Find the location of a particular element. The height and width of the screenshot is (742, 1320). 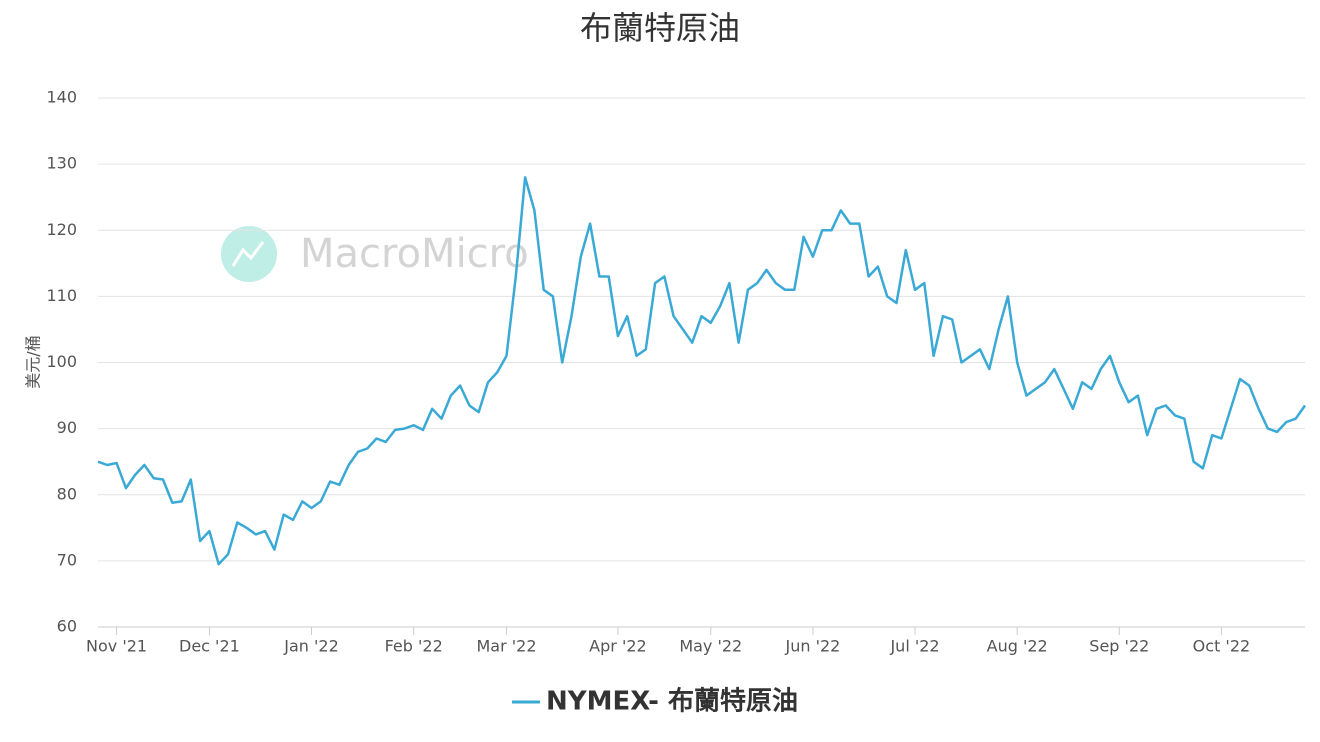

x-tick-label: Apr '22 is located at coordinates (618, 646).